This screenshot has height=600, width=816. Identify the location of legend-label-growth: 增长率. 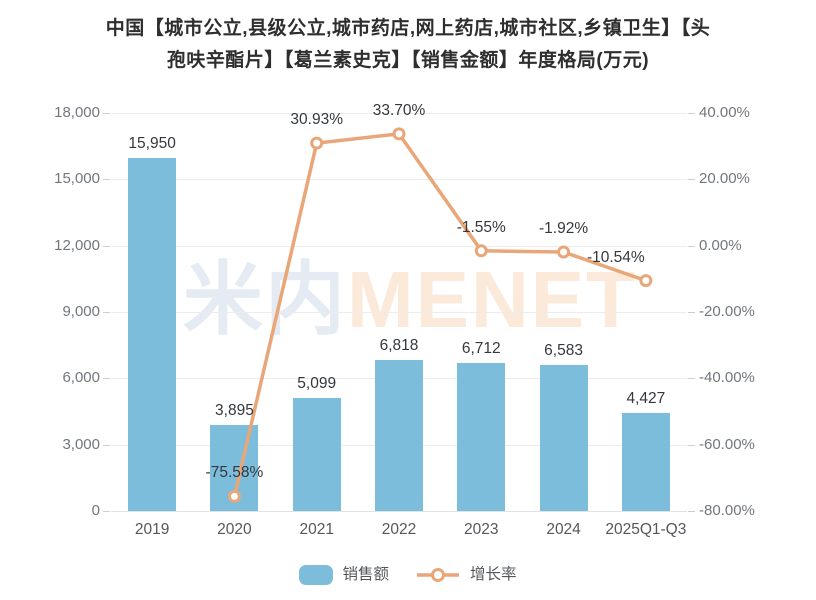
(493, 574).